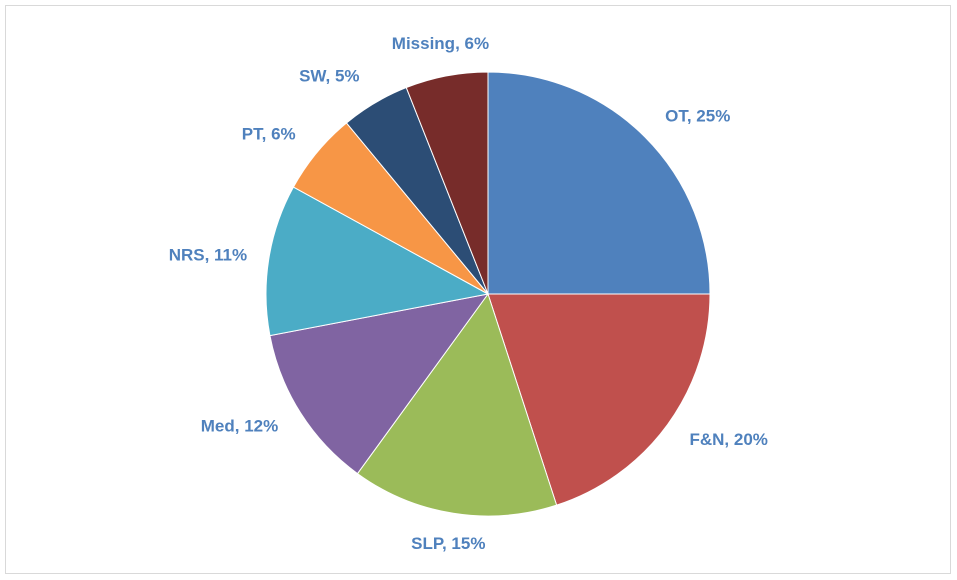  What do you see at coordinates (329, 75) in the screenshot?
I see `data-label: SW, 5%` at bounding box center [329, 75].